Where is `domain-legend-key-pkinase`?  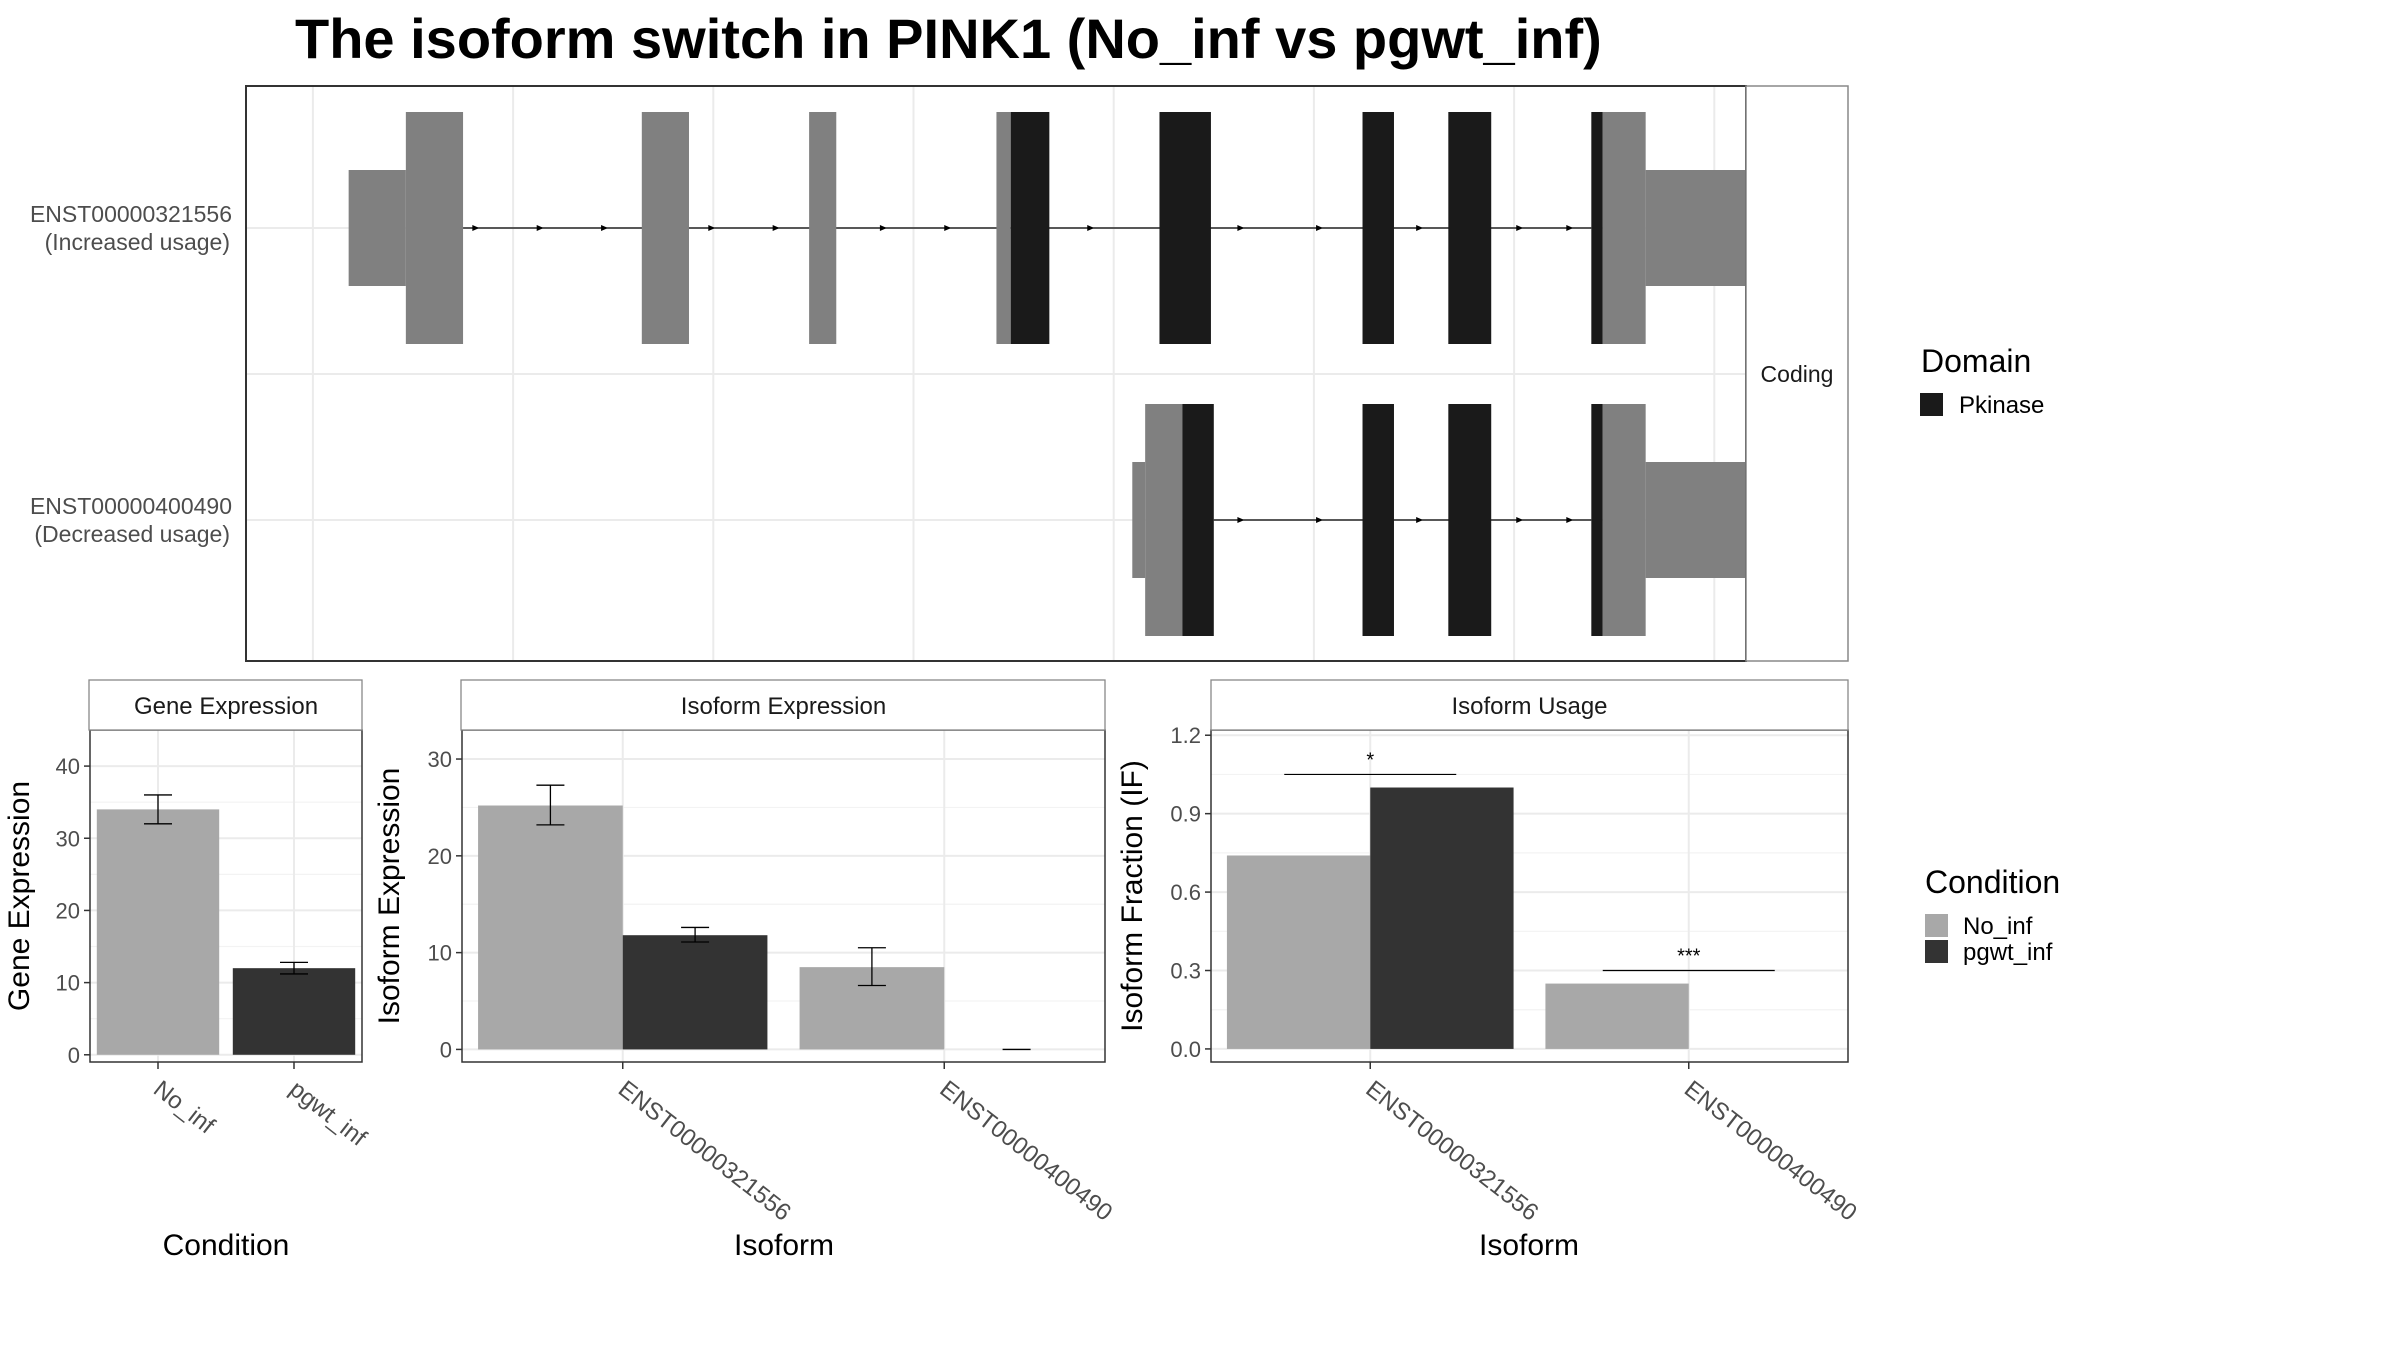
domain-legend-key-pkinase is located at coordinates (1931, 404).